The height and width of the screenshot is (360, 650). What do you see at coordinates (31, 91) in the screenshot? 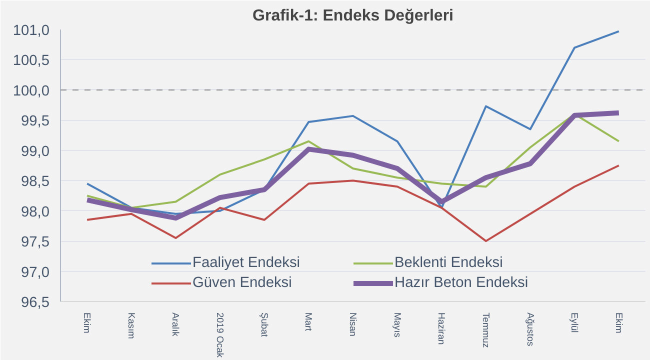
I see `y-tick-label: 100,0` at bounding box center [31, 91].